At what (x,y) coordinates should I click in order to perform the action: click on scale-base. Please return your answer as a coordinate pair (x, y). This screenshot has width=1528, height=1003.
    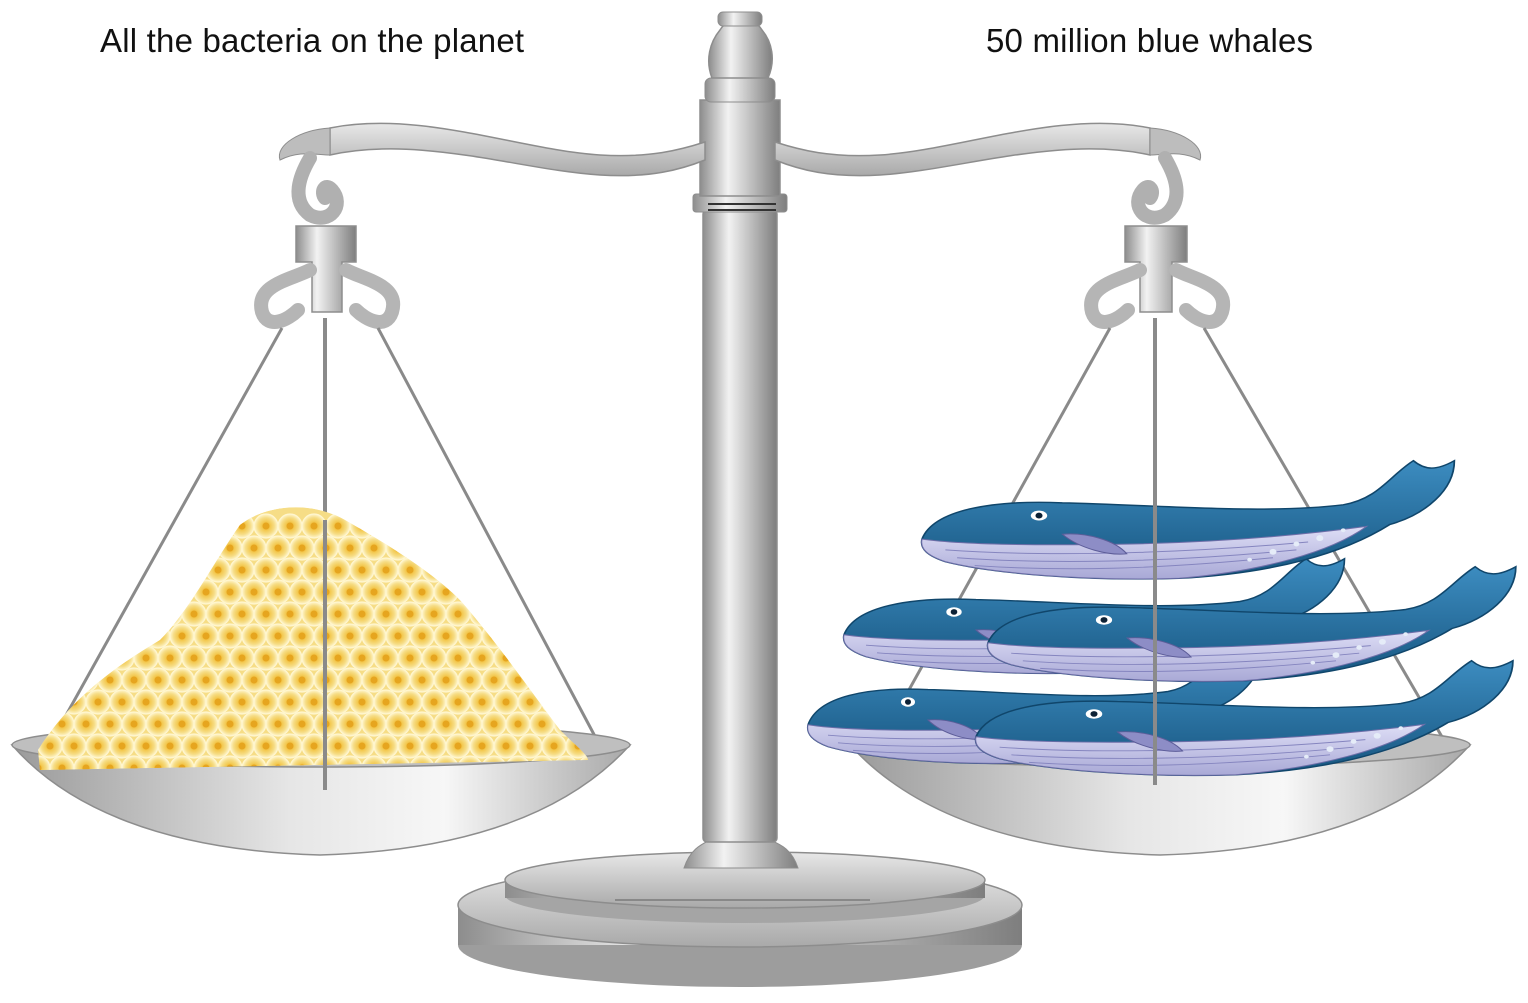
    Looking at the image, I should click on (740, 919).